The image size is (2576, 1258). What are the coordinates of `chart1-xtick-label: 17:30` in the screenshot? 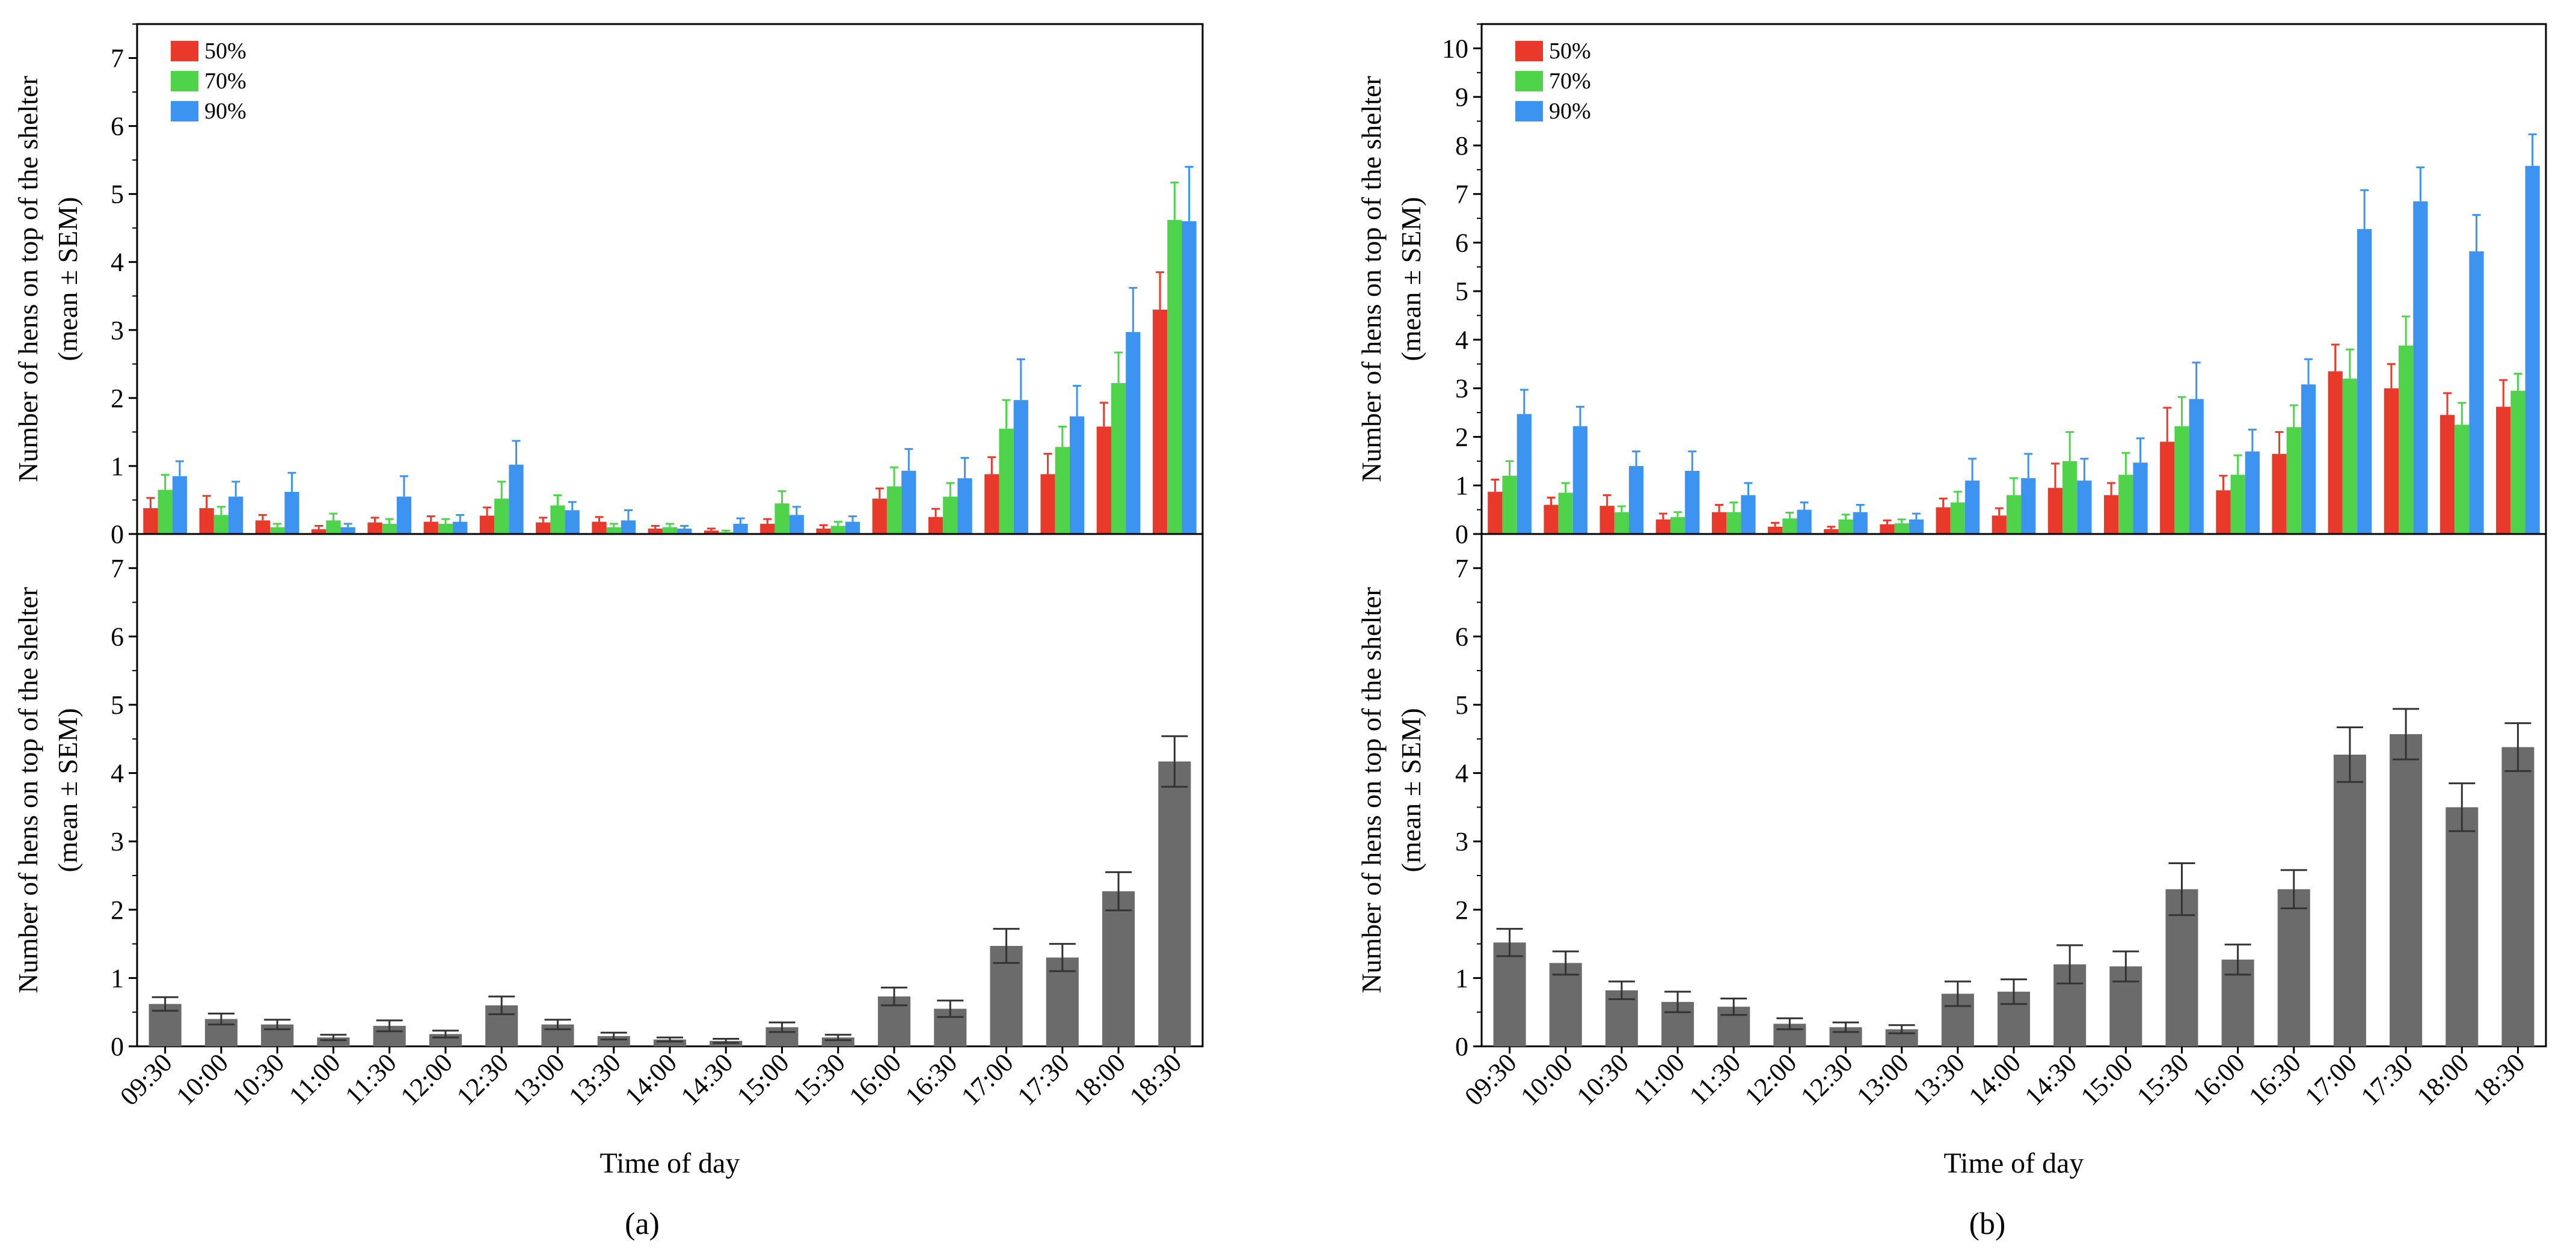 It's located at (1043, 1079).